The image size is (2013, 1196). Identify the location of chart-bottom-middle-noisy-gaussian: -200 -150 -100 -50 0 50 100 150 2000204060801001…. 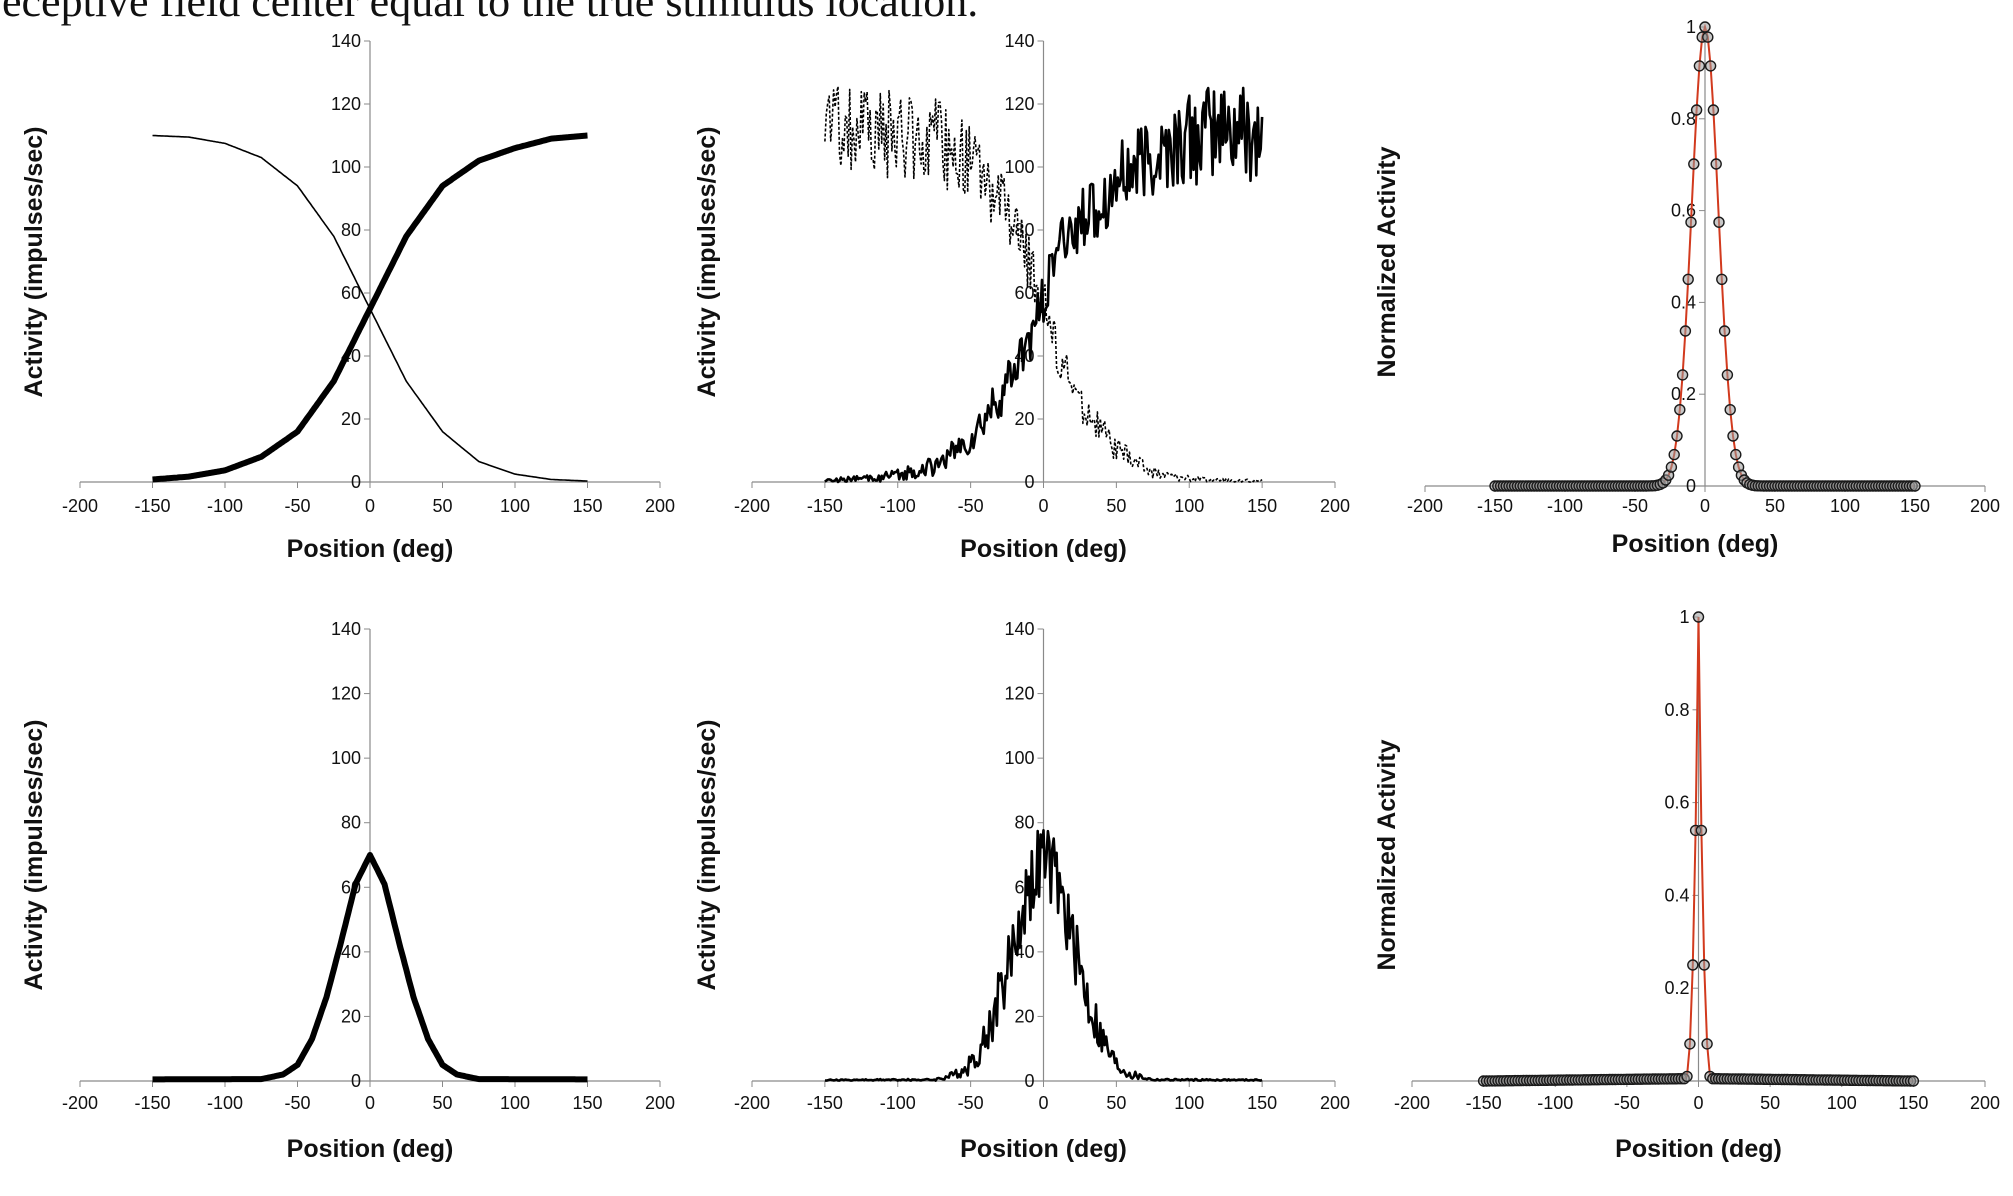
(1021, 891).